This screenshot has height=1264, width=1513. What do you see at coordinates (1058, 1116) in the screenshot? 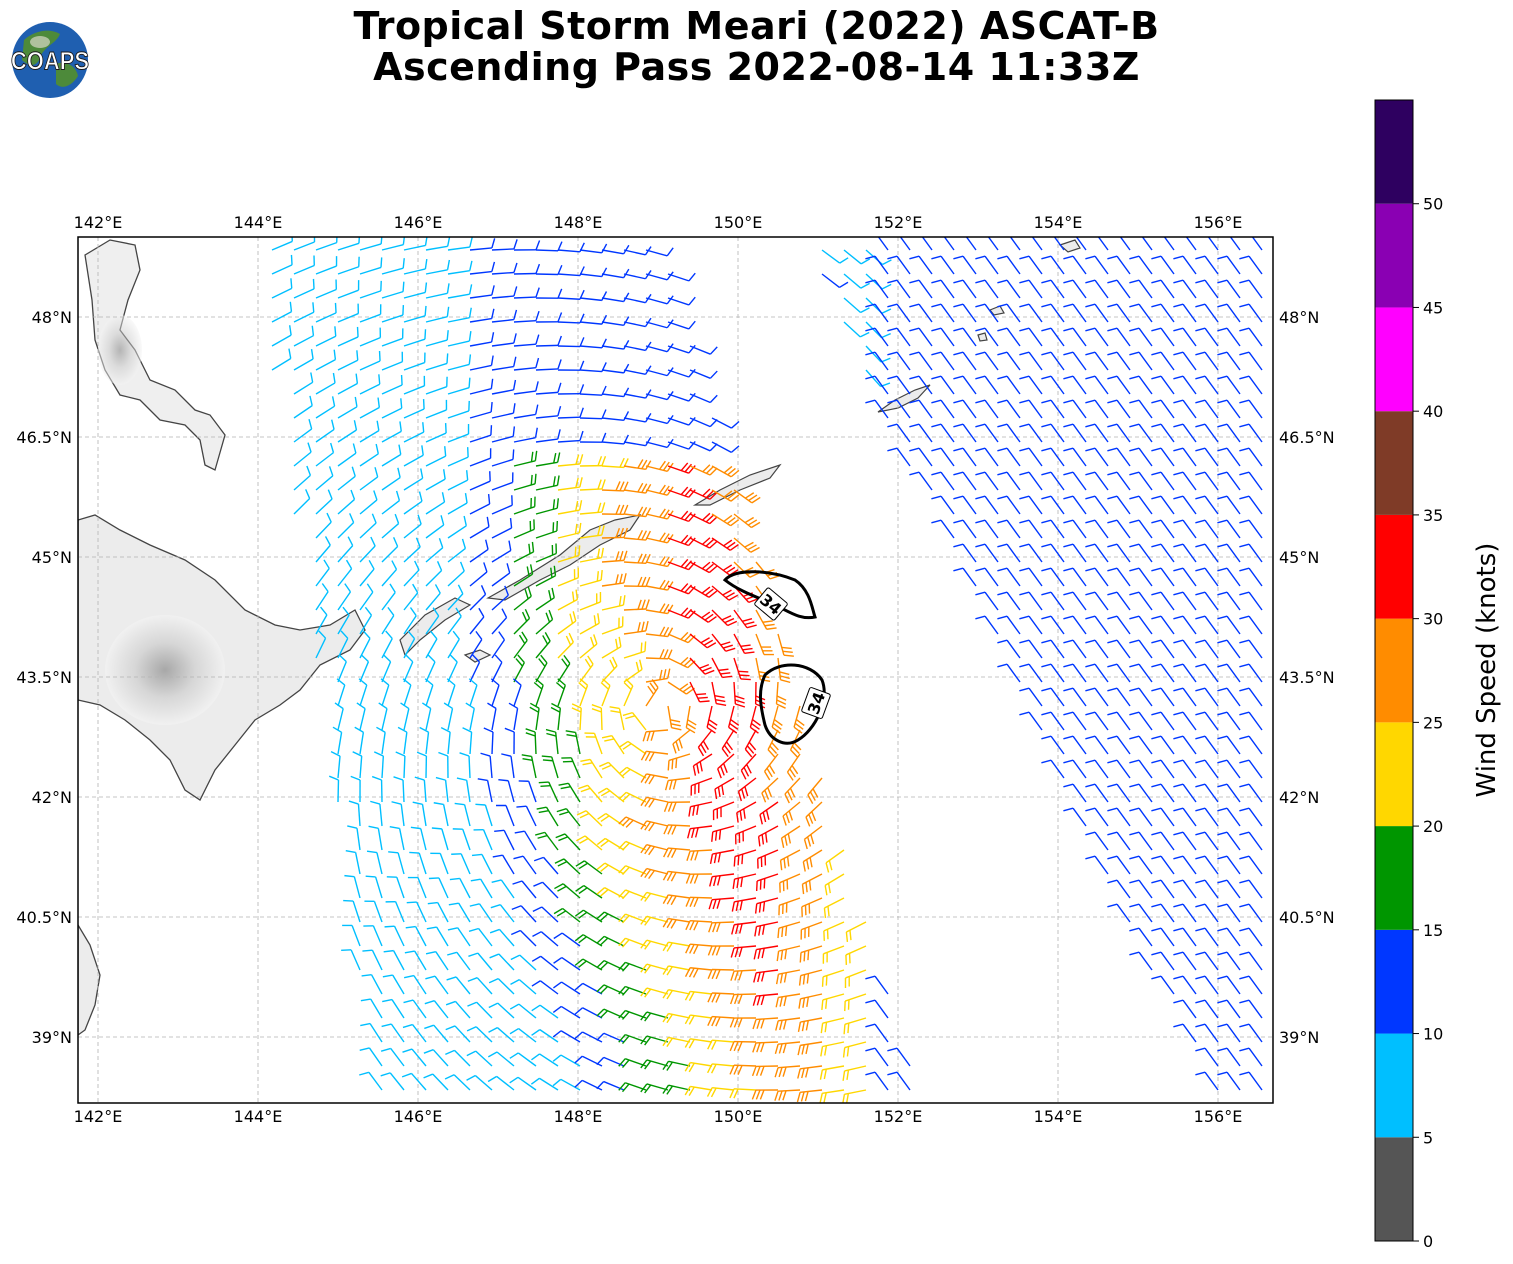
I see `lon-tick-bottom: 154°E` at bounding box center [1058, 1116].